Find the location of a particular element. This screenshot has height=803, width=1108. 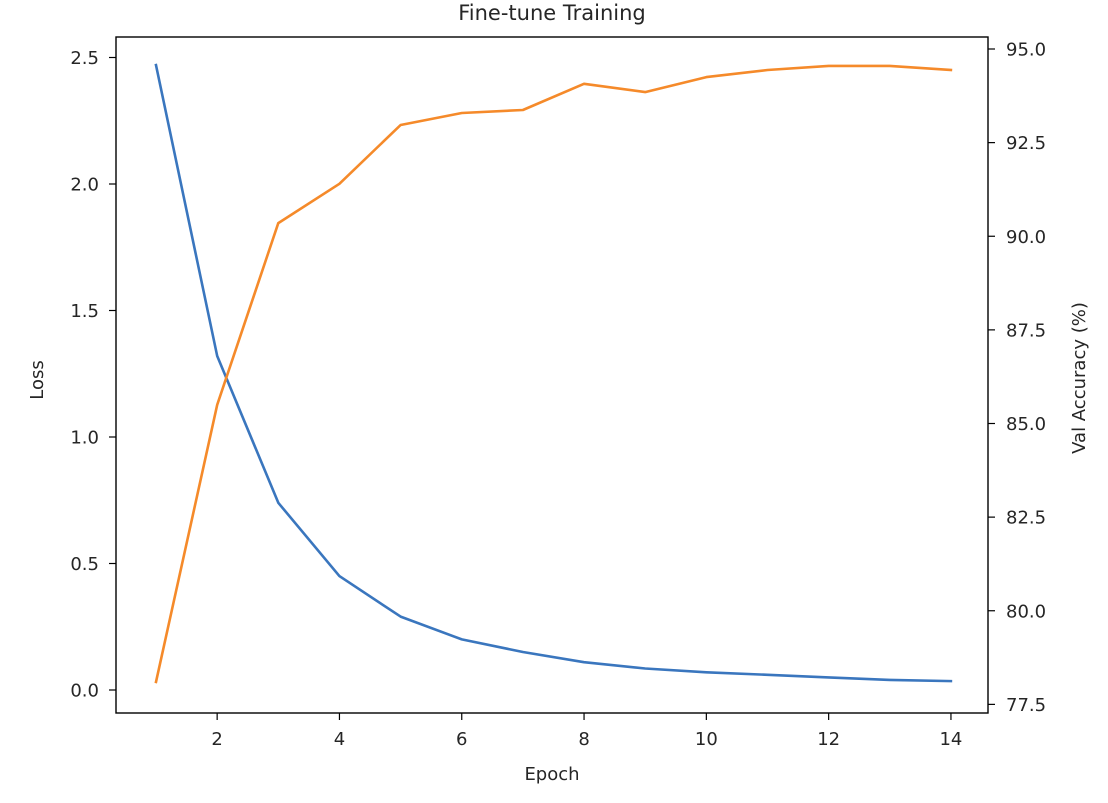

y-tick-label: 1.5 is located at coordinates (84, 311).